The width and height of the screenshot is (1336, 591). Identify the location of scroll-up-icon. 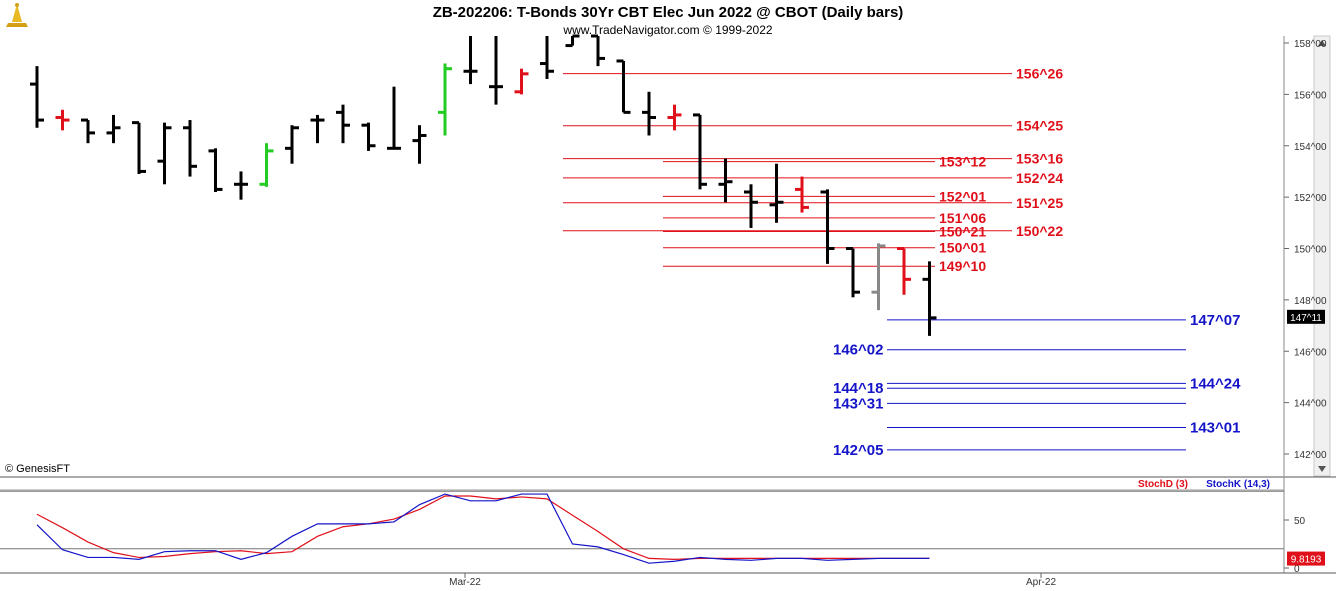
(1322, 43).